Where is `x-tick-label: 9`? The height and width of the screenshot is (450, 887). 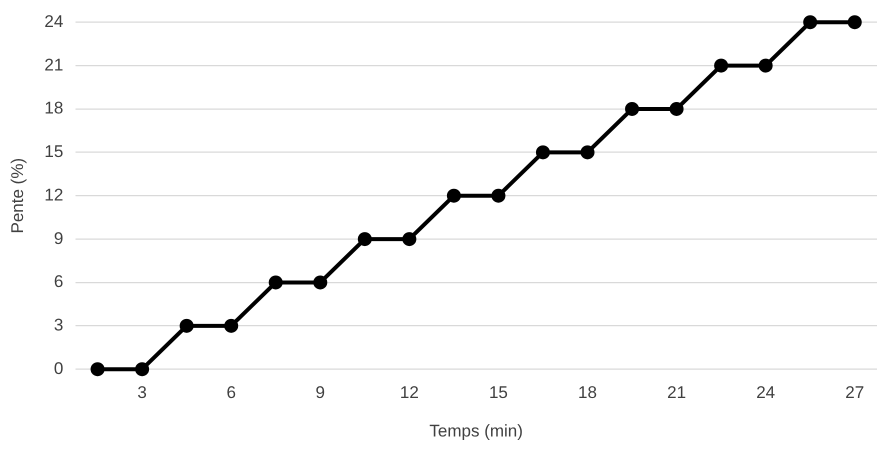 x-tick-label: 9 is located at coordinates (321, 392).